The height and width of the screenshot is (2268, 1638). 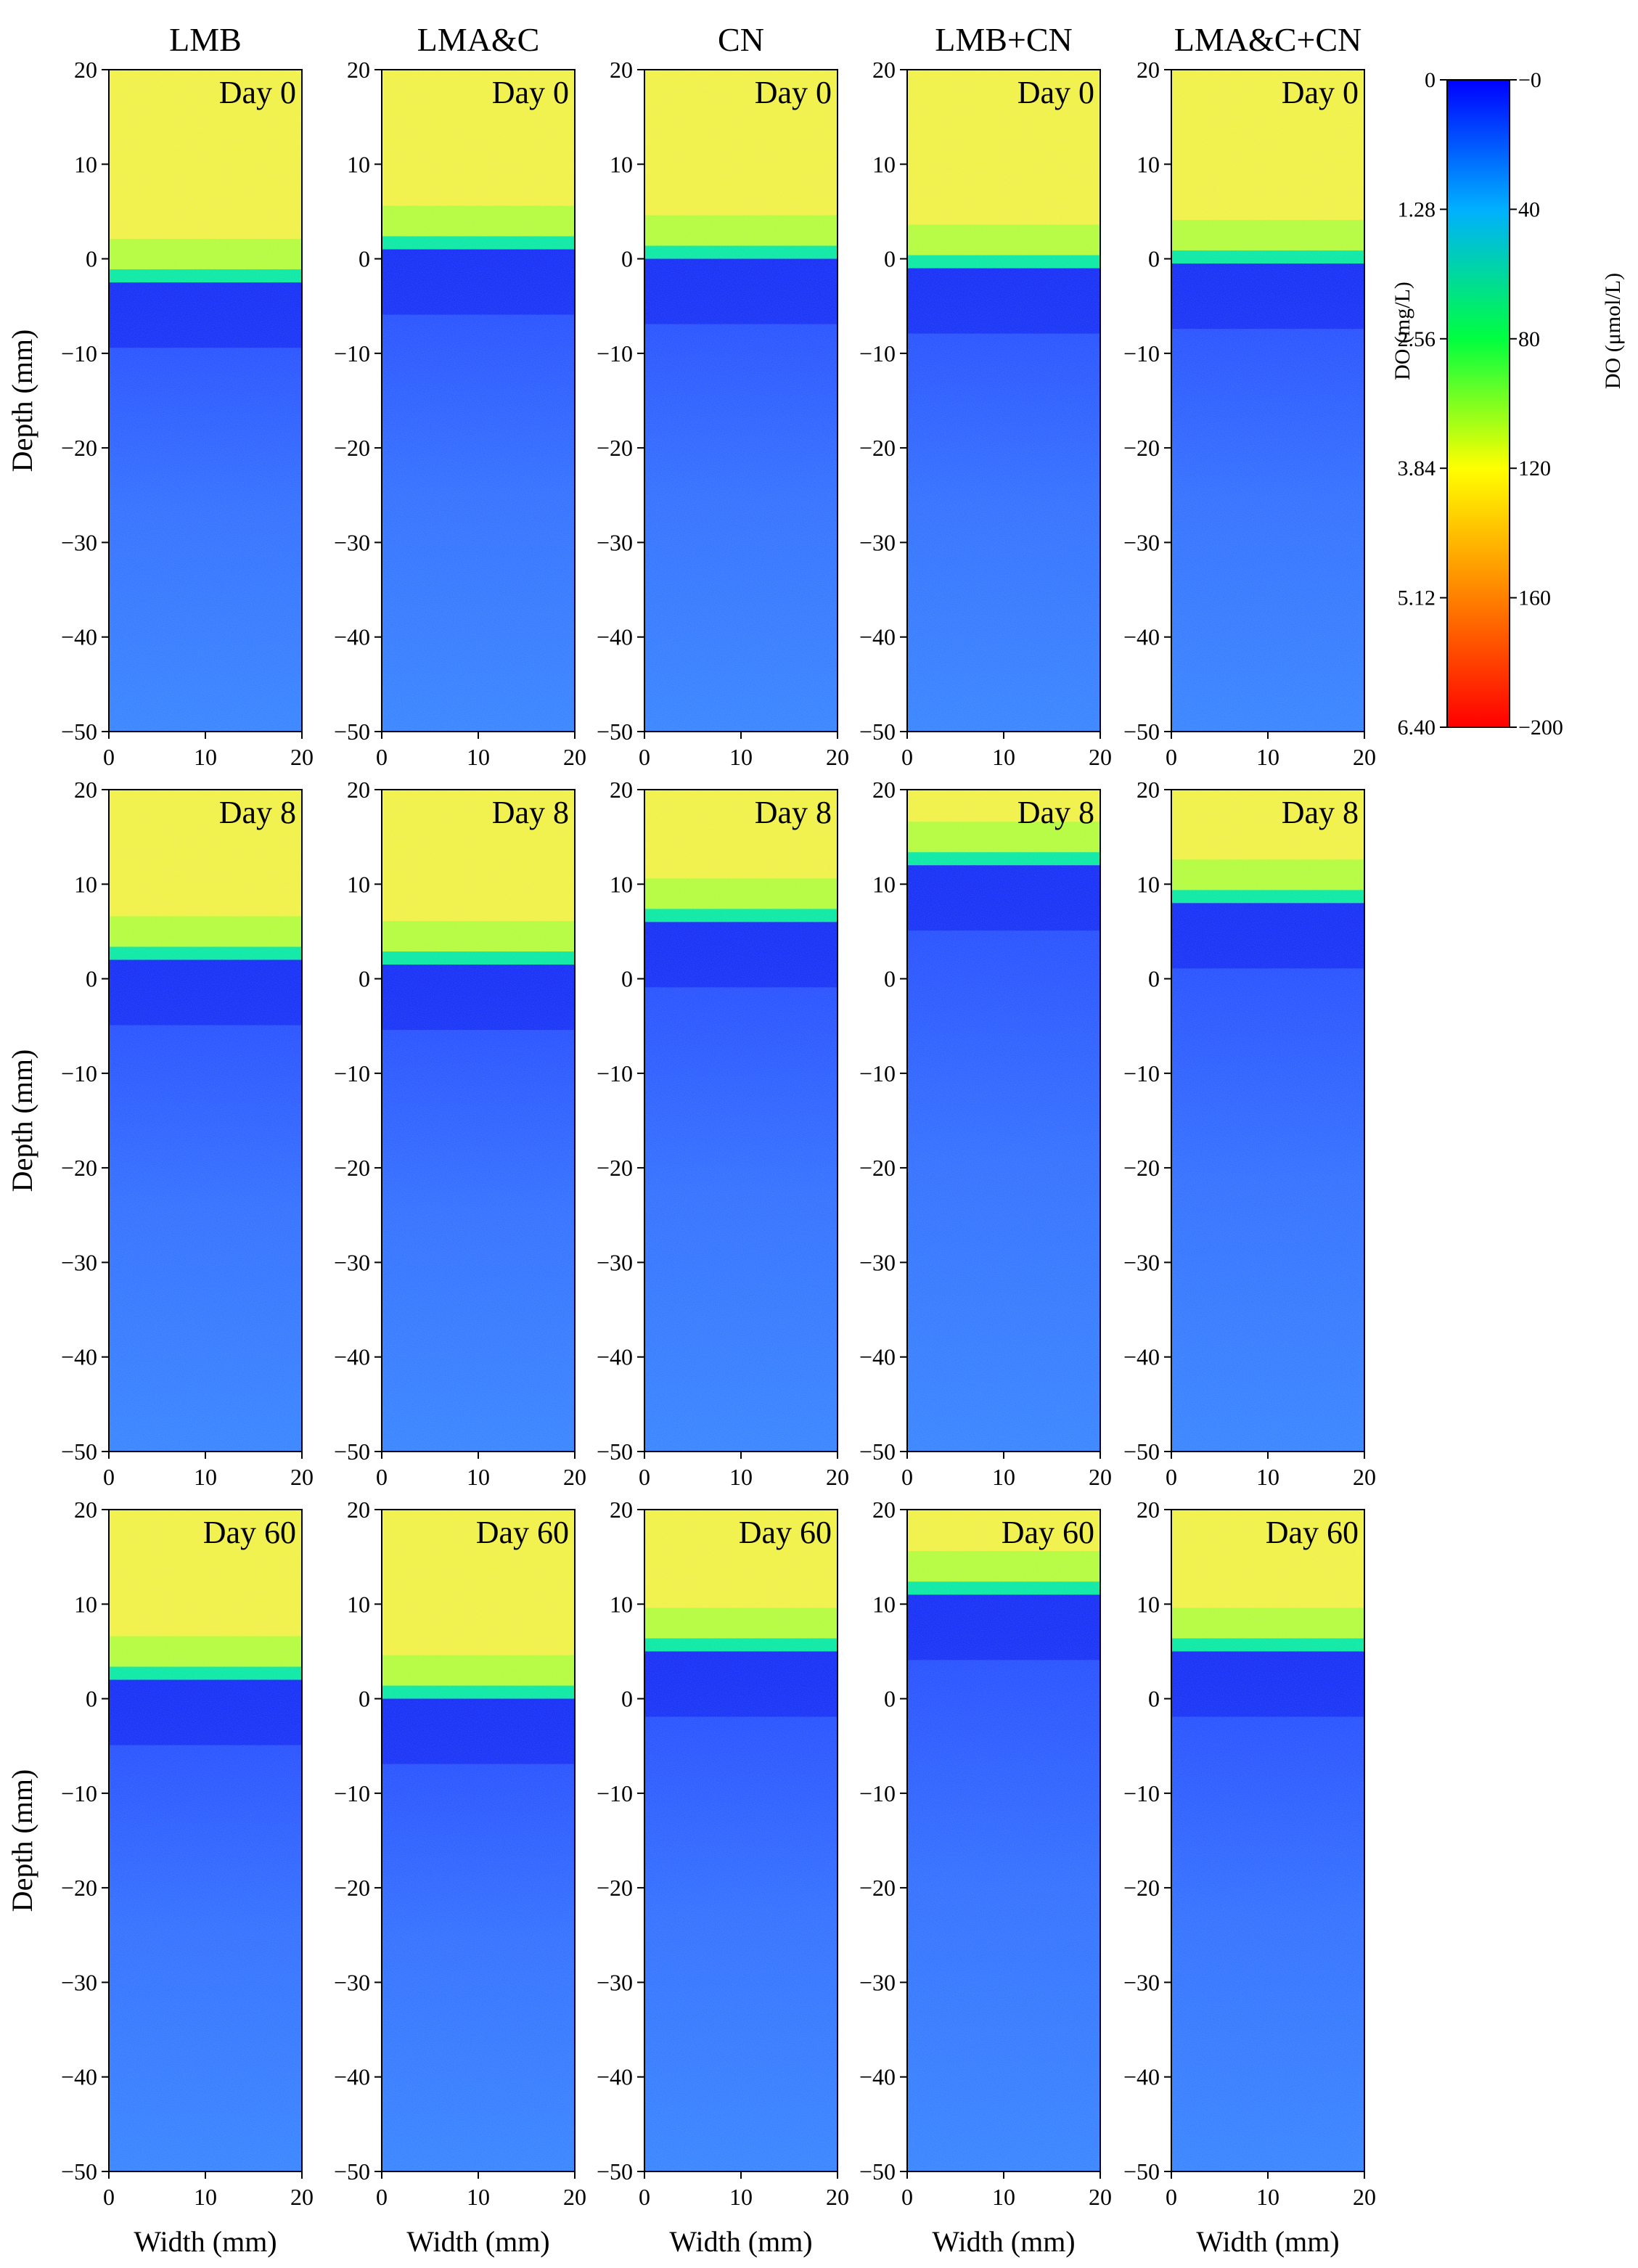 What do you see at coordinates (205, 39) in the screenshot?
I see `column-title: LMB` at bounding box center [205, 39].